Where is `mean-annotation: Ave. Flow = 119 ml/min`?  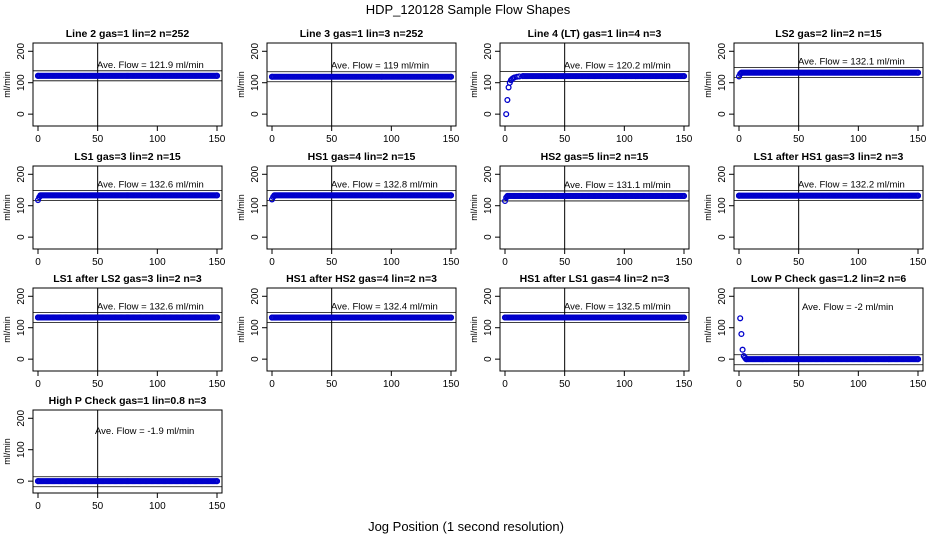 mean-annotation: Ave. Flow = 119 ml/min is located at coordinates (380, 66).